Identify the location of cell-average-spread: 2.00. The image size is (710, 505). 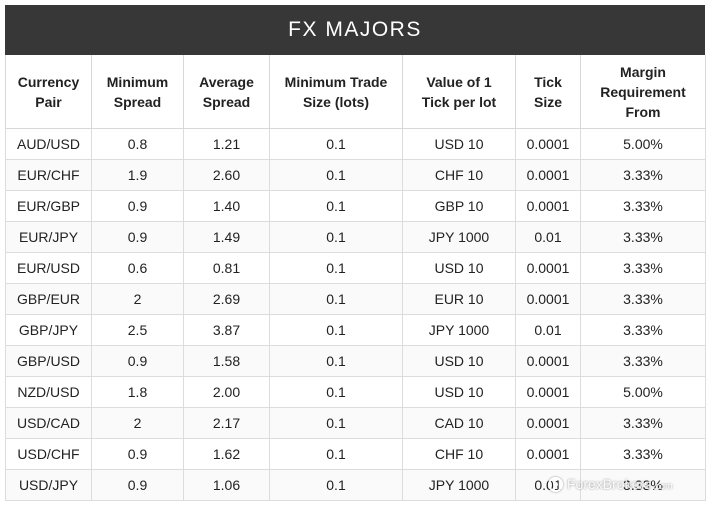
(226, 392).